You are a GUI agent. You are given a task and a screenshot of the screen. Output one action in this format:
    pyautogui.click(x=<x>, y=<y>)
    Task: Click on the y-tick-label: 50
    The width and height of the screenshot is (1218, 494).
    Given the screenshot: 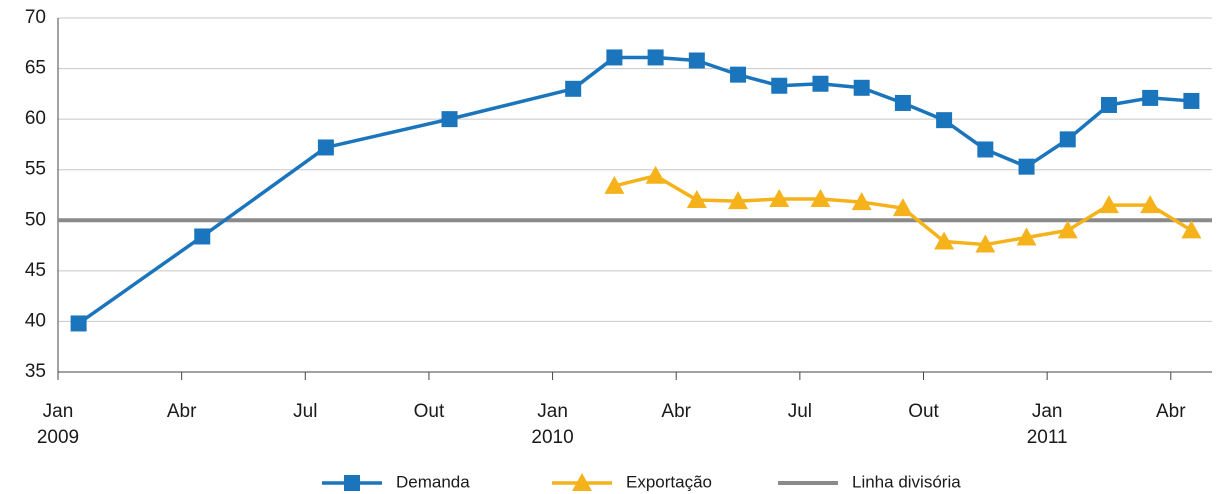 What is the action you would take?
    pyautogui.click(x=35, y=219)
    